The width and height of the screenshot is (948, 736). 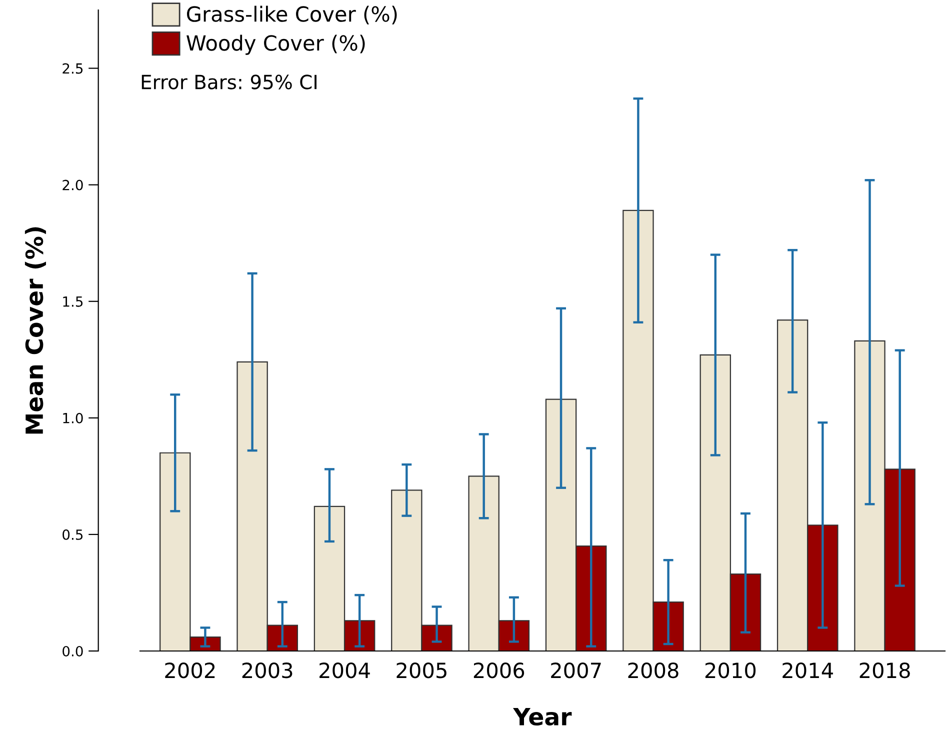 I want to click on y-tick-label: 2.0, so click(x=72, y=185).